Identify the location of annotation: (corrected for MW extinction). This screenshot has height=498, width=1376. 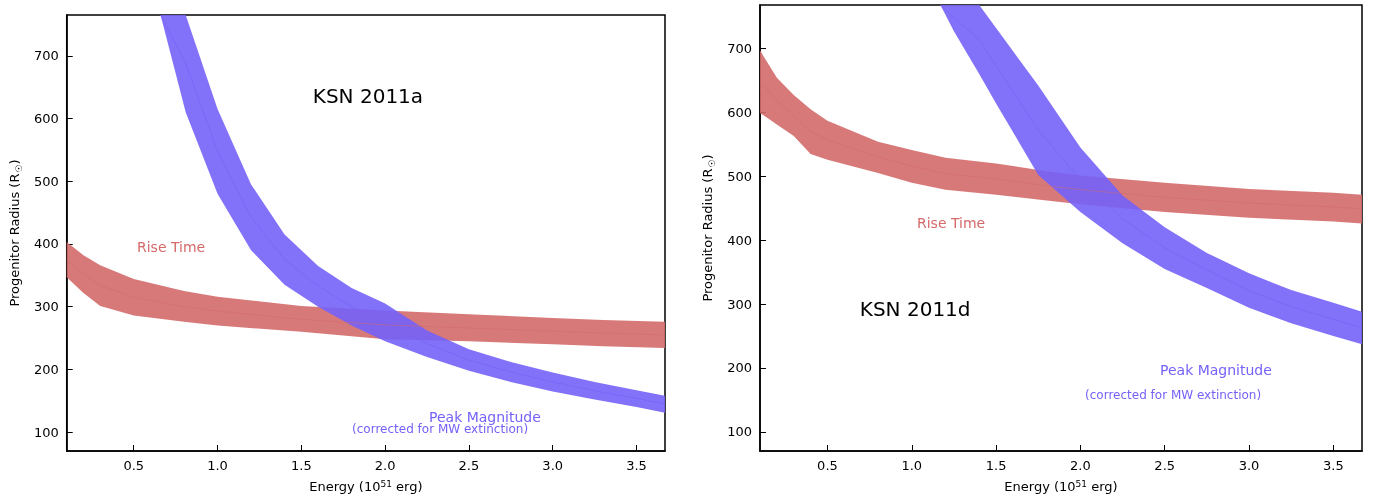
(1173, 394).